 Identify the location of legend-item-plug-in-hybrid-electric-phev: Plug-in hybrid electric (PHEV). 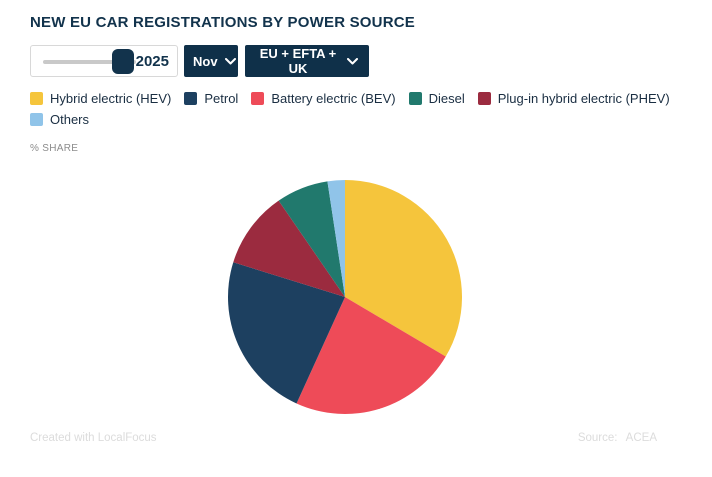
(573, 98).